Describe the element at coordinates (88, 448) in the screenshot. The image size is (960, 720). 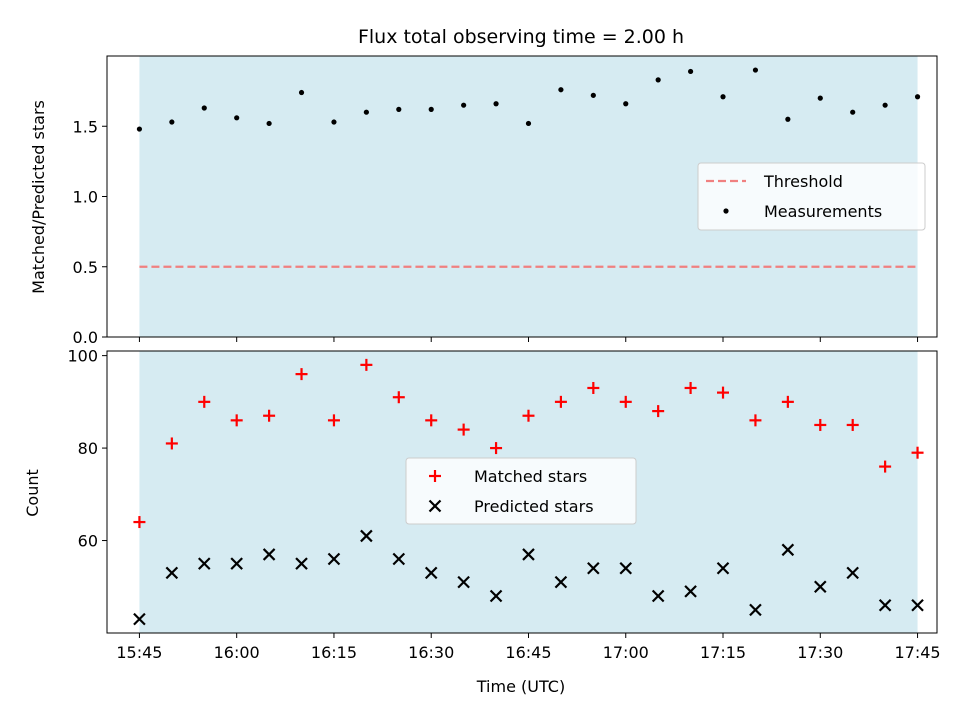
I see `y-tick-label: 80` at that location.